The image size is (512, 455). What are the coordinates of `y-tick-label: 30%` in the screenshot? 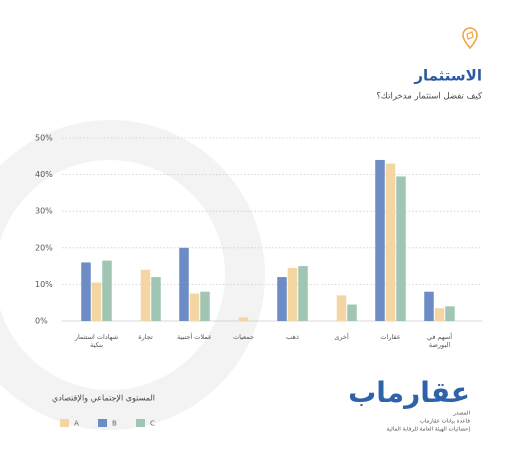 It's located at (44, 211).